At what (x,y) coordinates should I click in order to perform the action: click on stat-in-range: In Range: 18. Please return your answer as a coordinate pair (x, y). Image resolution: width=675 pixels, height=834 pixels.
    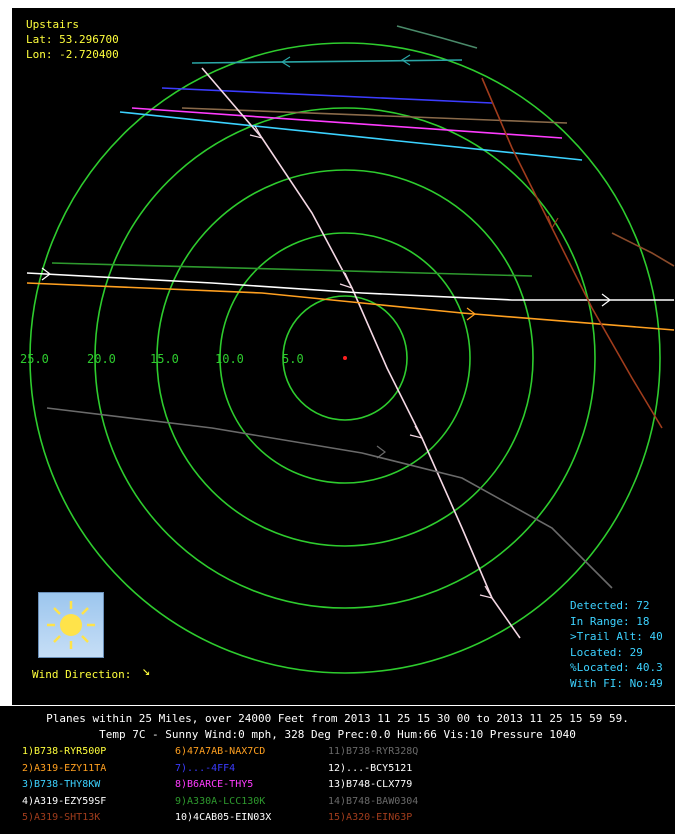
    Looking at the image, I should click on (610, 621).